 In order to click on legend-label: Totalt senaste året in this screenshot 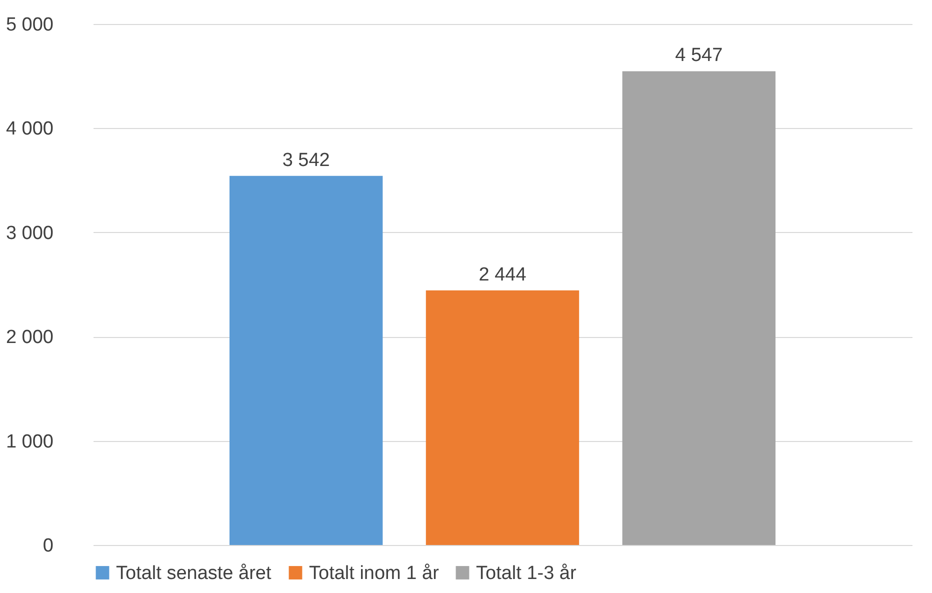, I will do `click(194, 573)`.